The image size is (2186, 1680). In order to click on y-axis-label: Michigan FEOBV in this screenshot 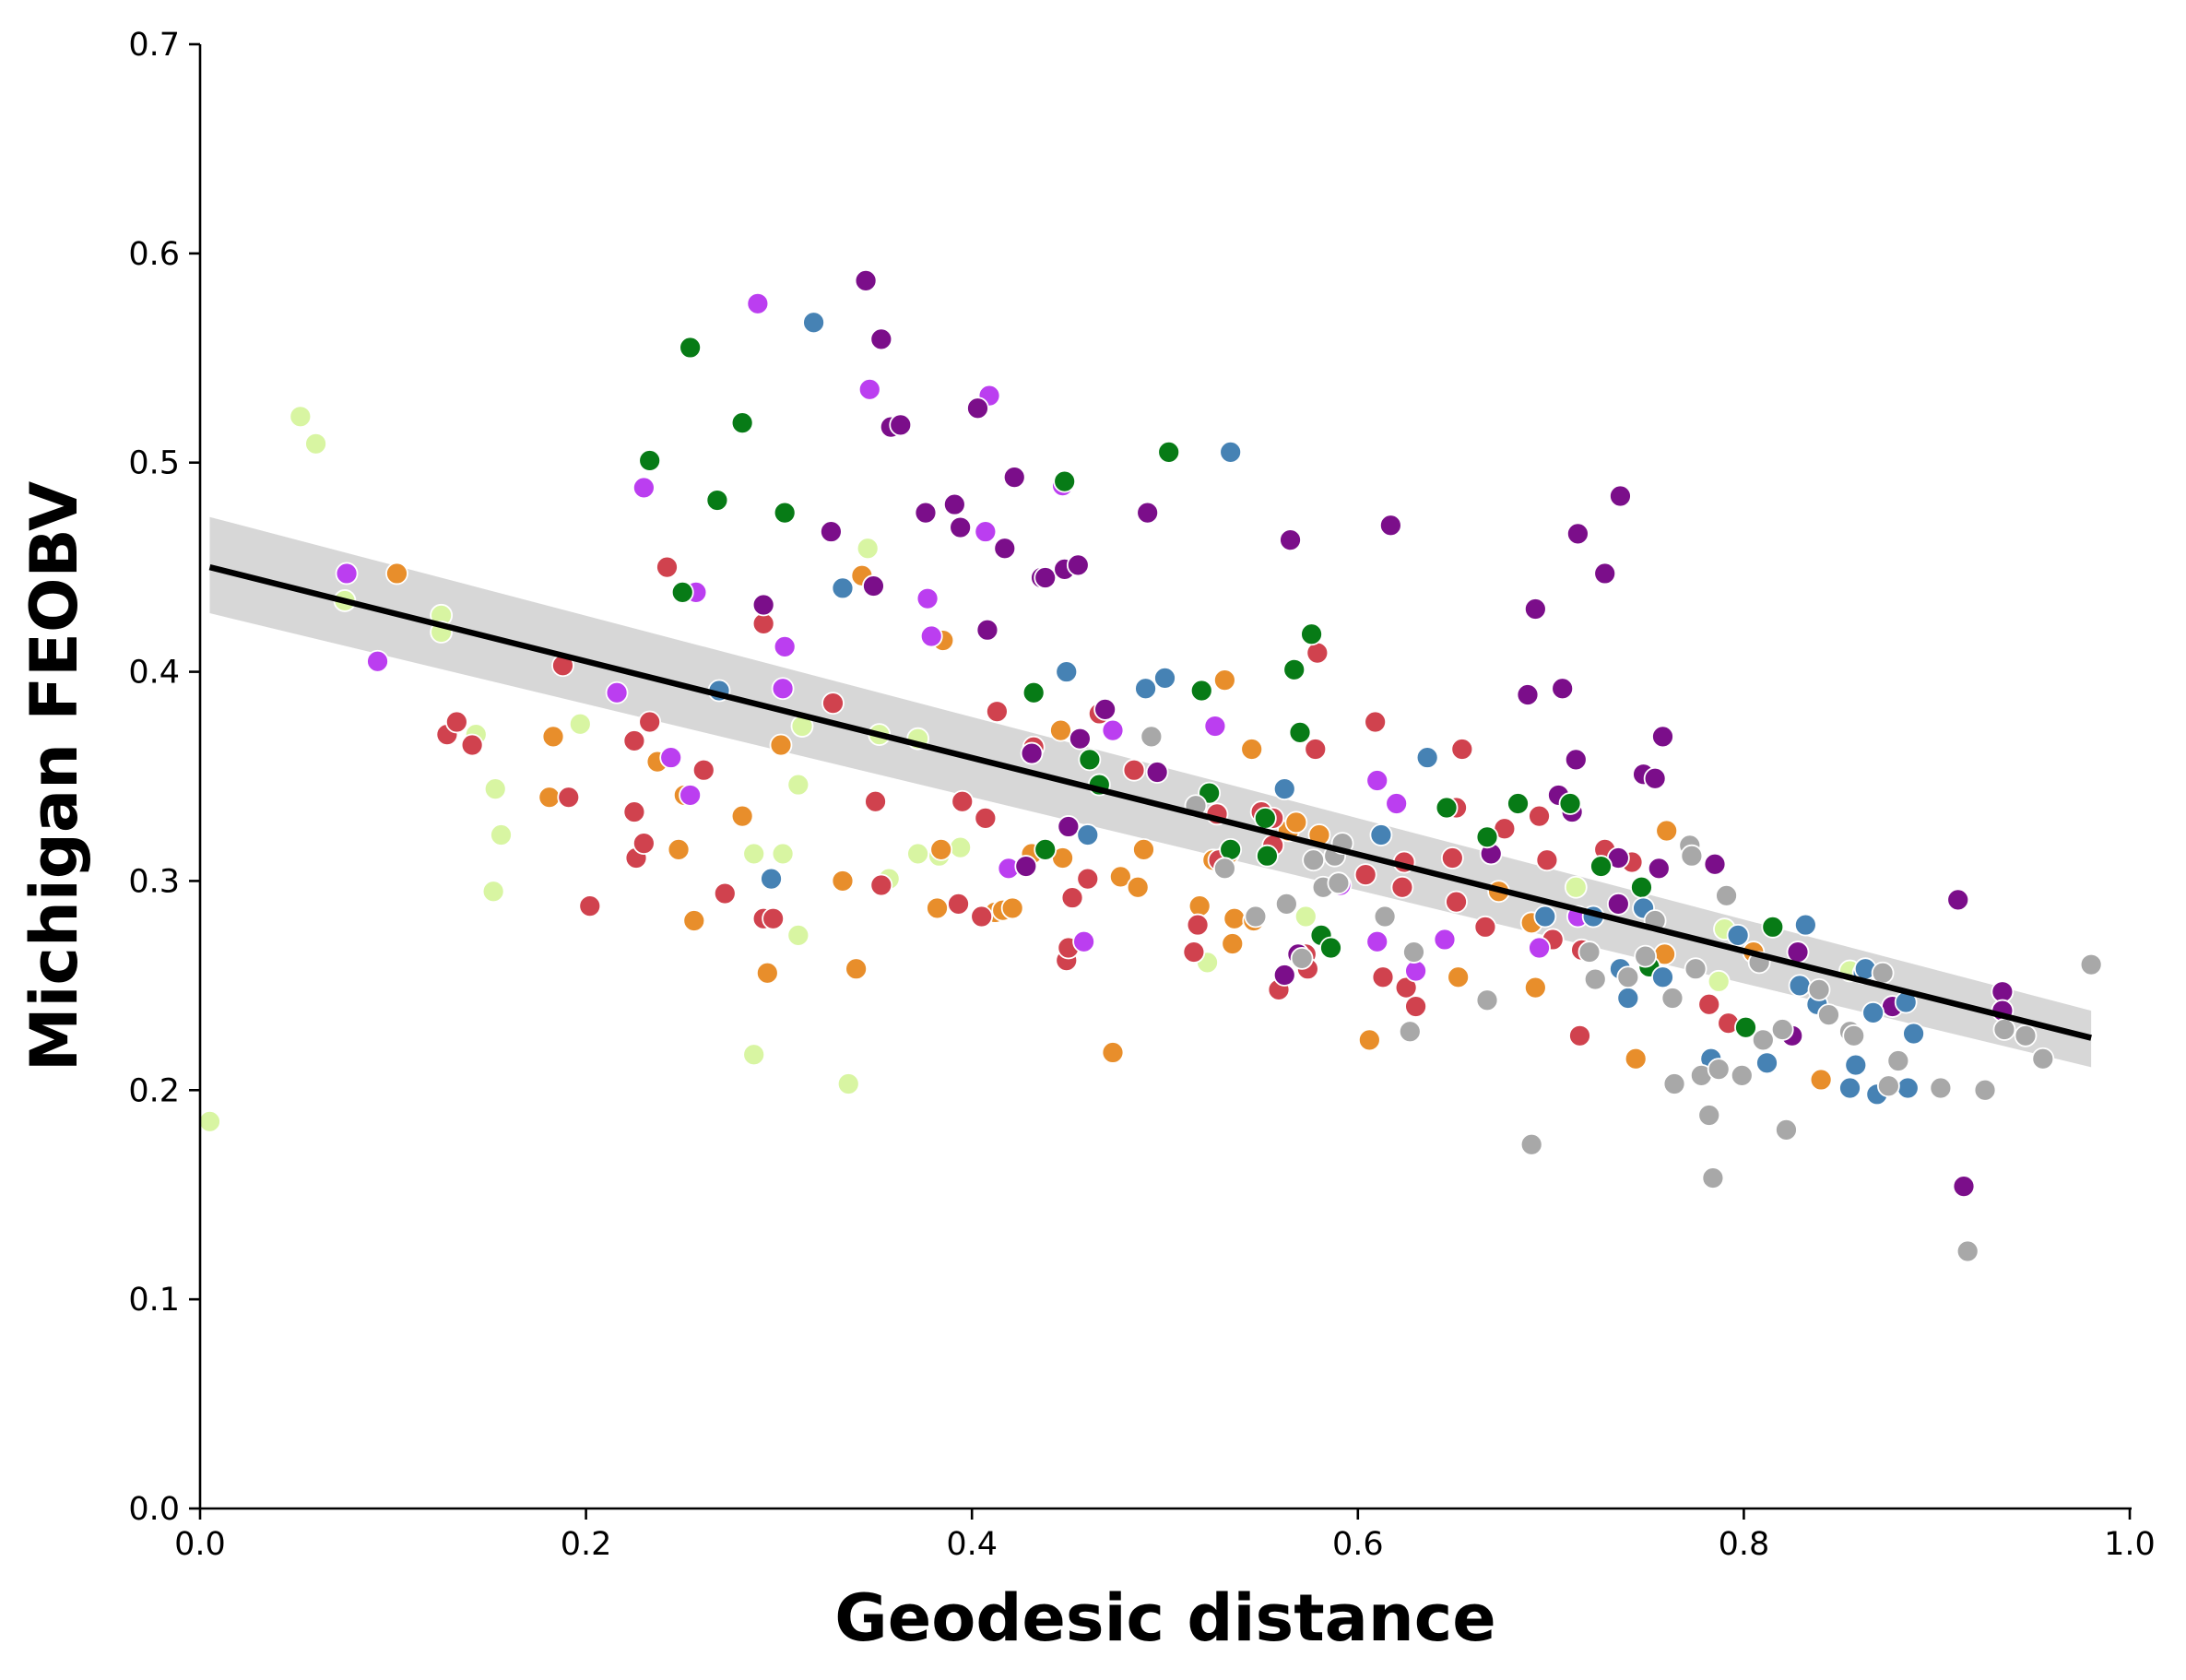, I will do `click(54, 776)`.